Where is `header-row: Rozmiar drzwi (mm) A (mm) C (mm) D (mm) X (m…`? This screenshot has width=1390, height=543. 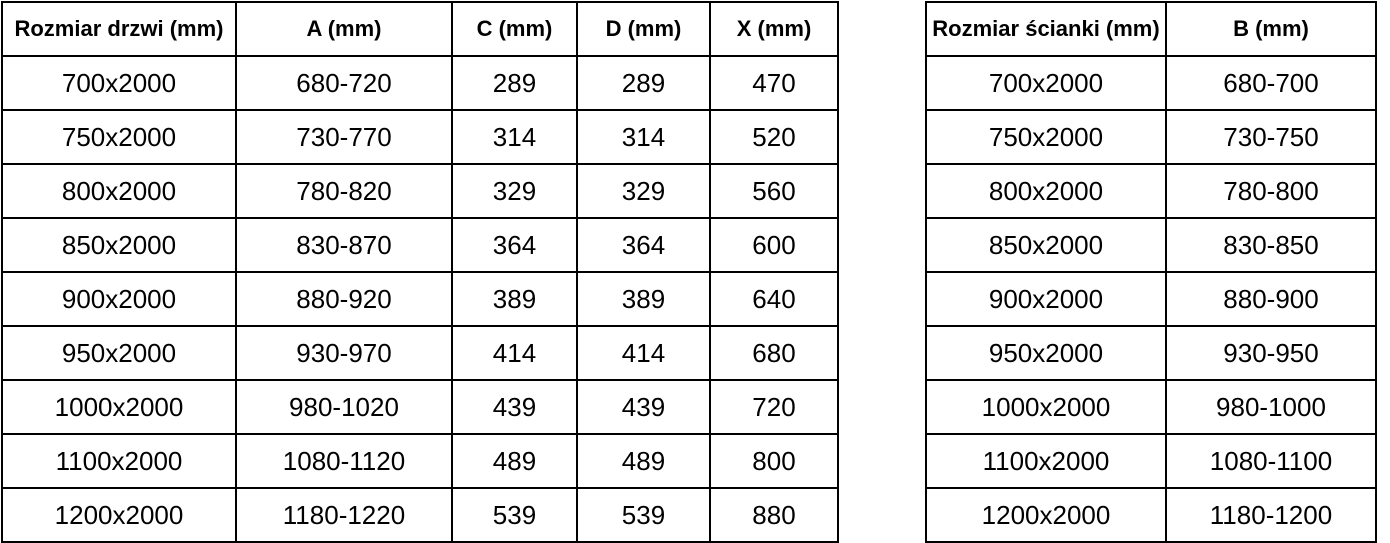
header-row: Rozmiar drzwi (mm) A (mm) C (mm) D (mm) X (m… is located at coordinates (420, 29).